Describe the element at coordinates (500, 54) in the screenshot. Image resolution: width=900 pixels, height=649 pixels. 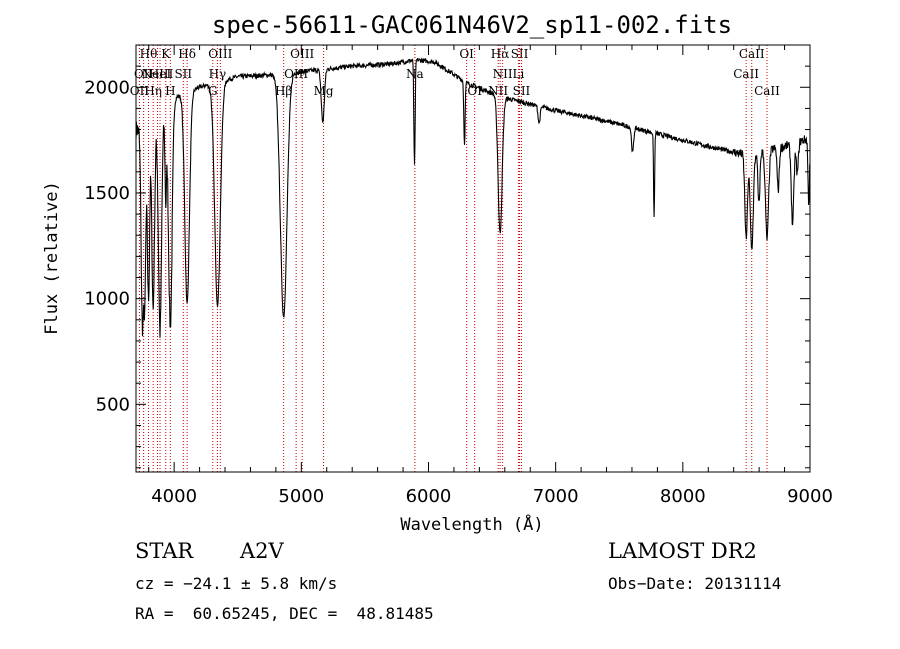
I see `line-marker-label: Hα` at that location.